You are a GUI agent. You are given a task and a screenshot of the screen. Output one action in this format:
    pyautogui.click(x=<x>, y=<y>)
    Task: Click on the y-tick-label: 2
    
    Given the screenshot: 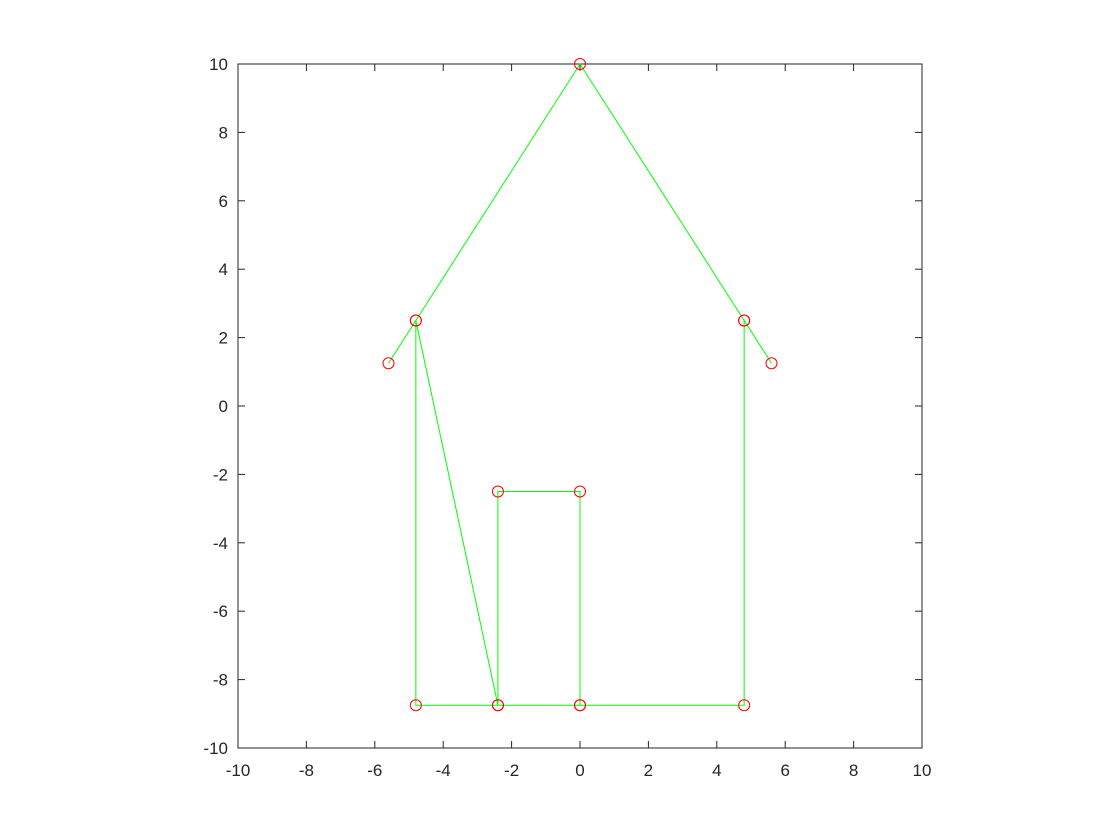 What is the action you would take?
    pyautogui.click(x=223, y=338)
    